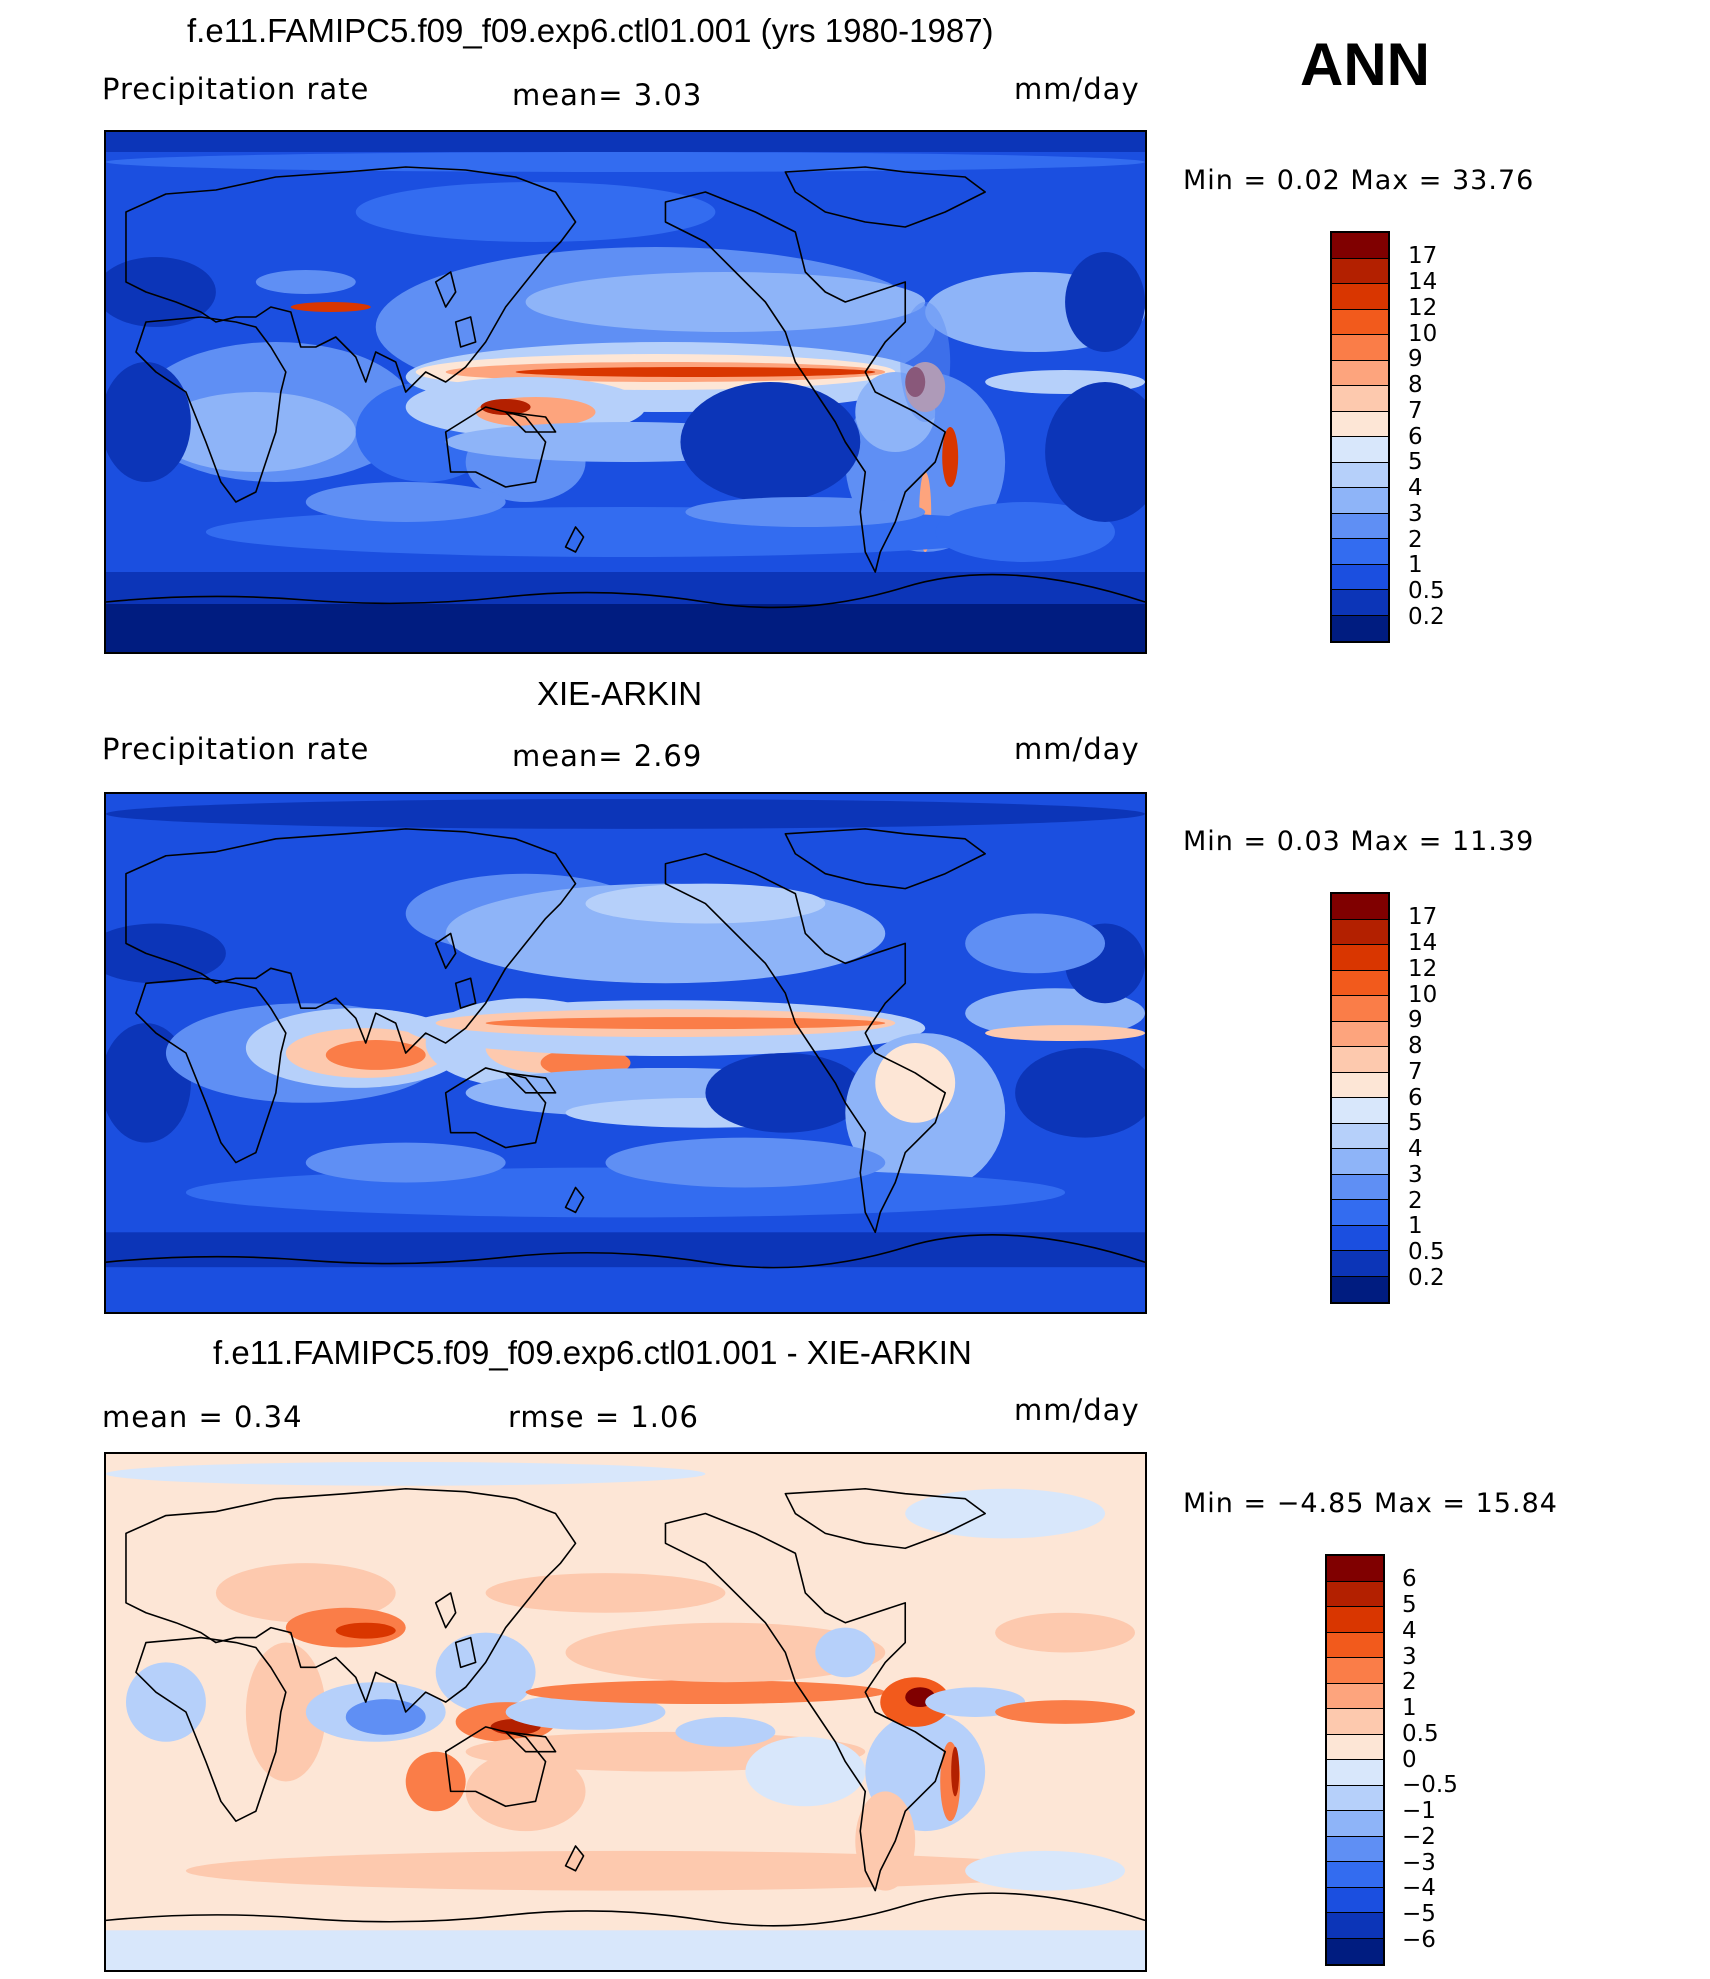 This screenshot has width=1710, height=1979. What do you see at coordinates (607, 95) in the screenshot?
I see `panel-model-mean: mean= 3.03` at bounding box center [607, 95].